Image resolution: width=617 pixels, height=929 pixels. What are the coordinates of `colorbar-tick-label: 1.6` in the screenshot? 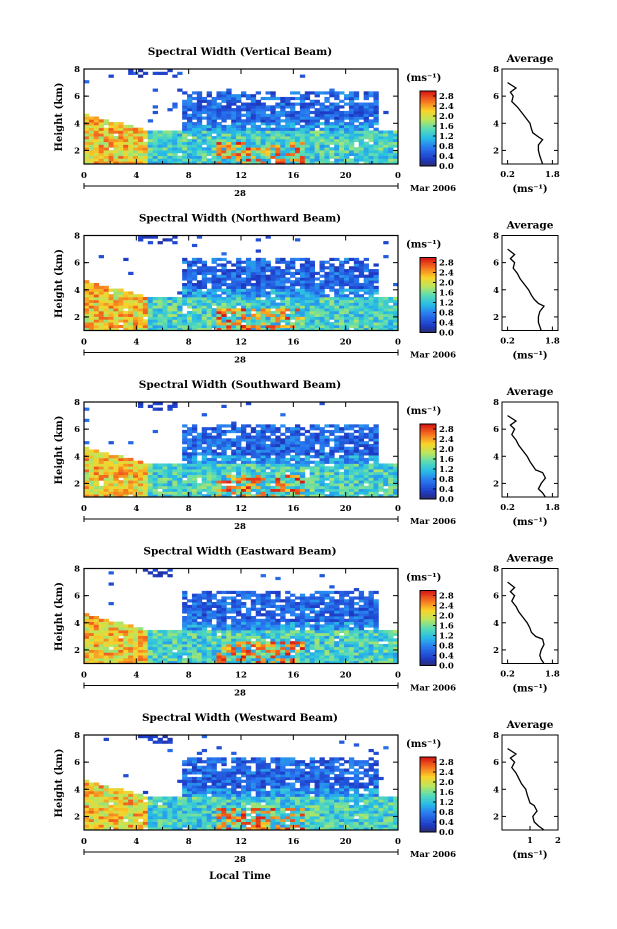 It's located at (446, 127).